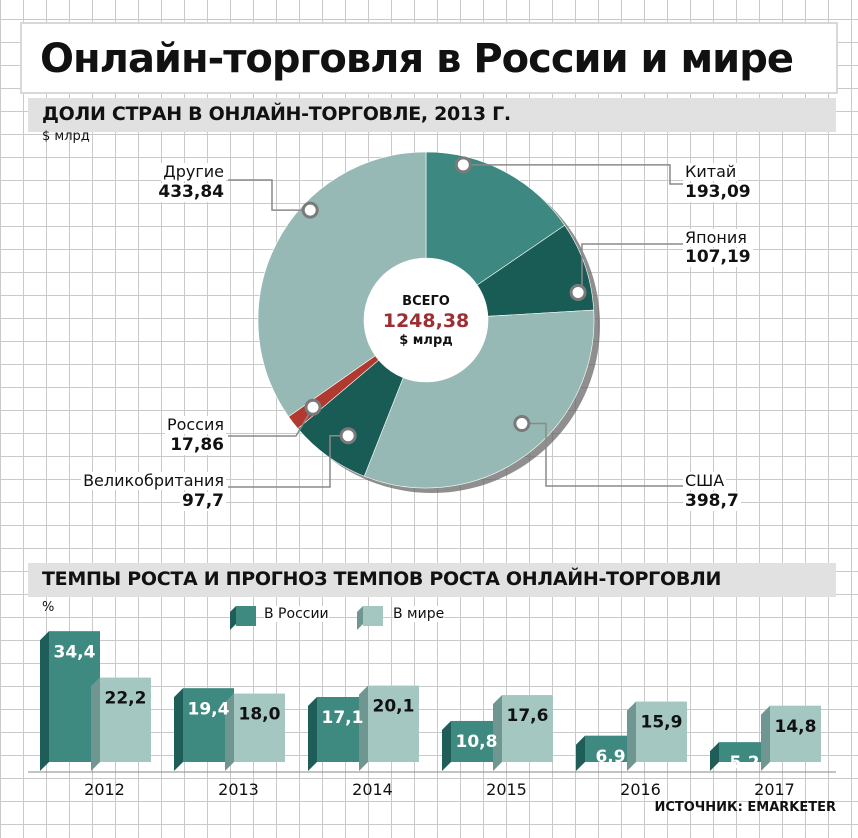 The image size is (858, 838). I want to click on label-japan-name: Япония, so click(716, 237).